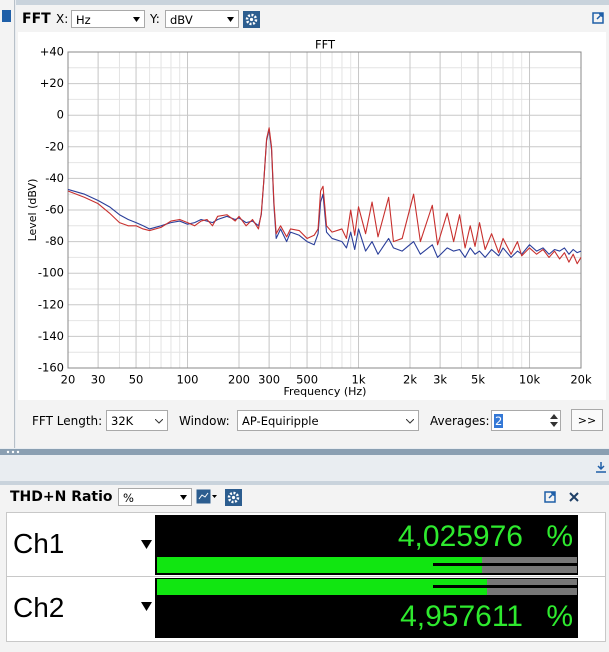  What do you see at coordinates (67, 421) in the screenshot?
I see `fft-length-label: FFT Length:` at bounding box center [67, 421].